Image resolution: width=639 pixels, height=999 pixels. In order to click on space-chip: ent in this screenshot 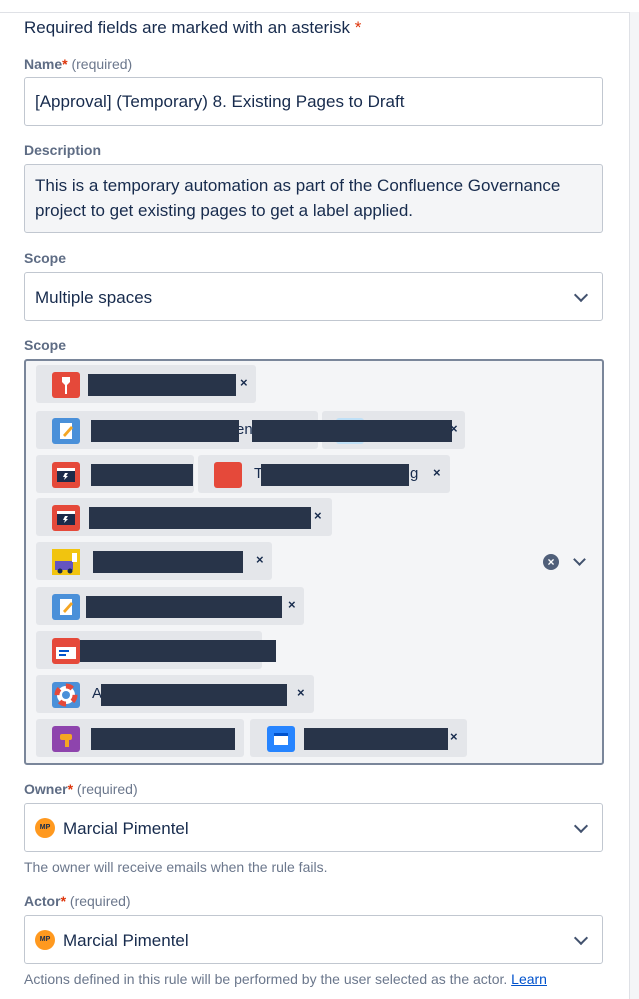, I will do `click(177, 430)`.